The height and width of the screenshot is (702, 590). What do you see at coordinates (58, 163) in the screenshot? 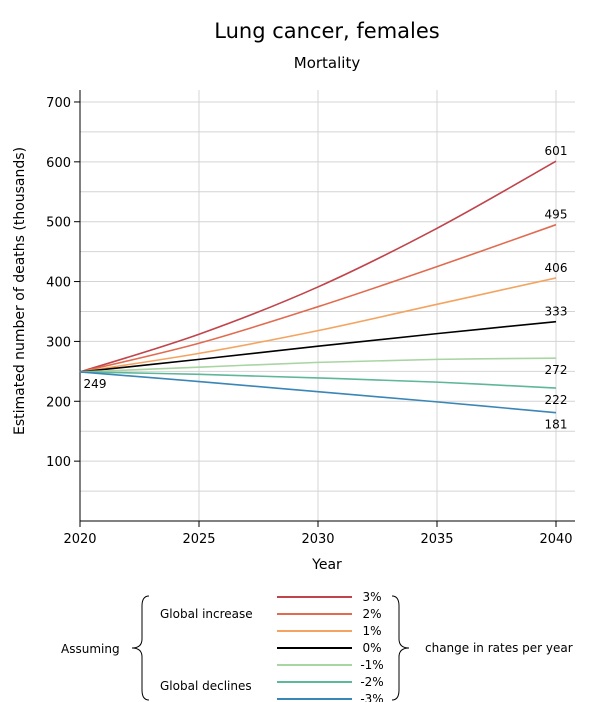
I see `y-tick-label: 600` at bounding box center [58, 163].